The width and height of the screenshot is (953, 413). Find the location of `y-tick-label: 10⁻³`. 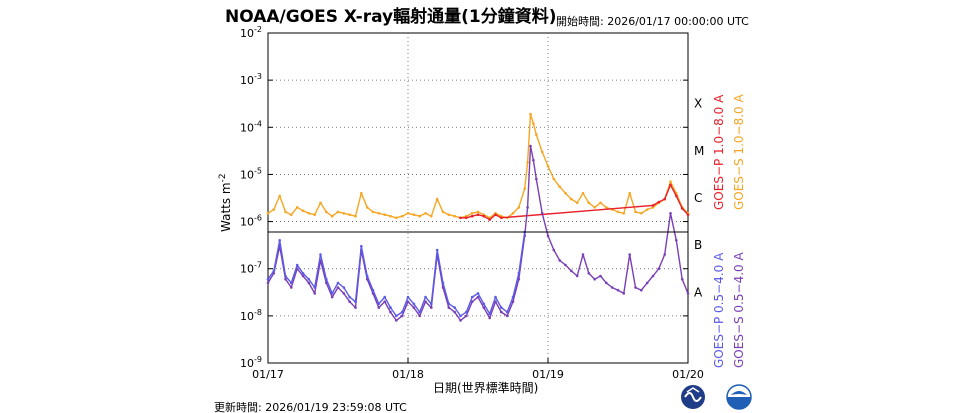

y-tick-label: 10⁻³ is located at coordinates (251, 79).